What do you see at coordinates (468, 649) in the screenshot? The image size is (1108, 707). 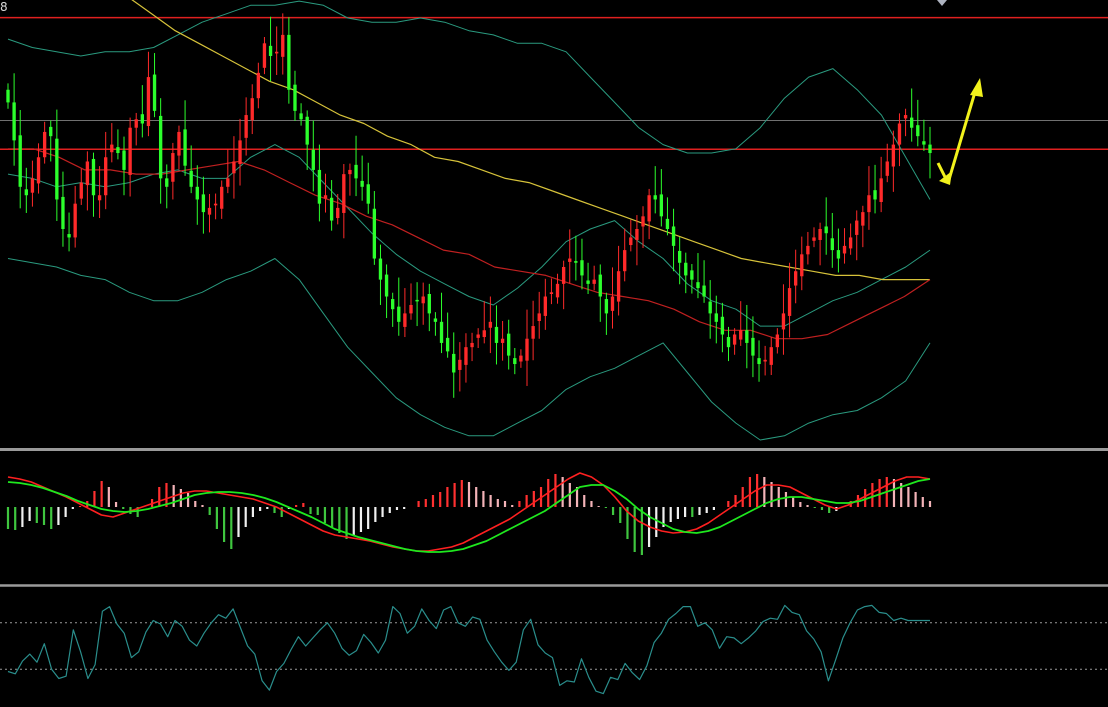 I see `rsi-line` at bounding box center [468, 649].